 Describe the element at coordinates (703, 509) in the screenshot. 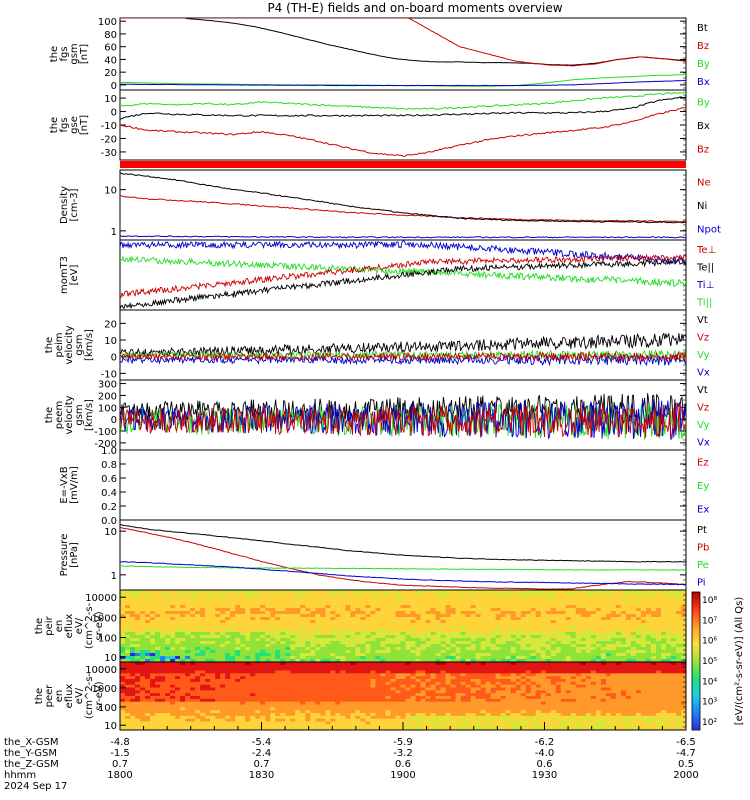

I see `legend-ex: Ex` at that location.